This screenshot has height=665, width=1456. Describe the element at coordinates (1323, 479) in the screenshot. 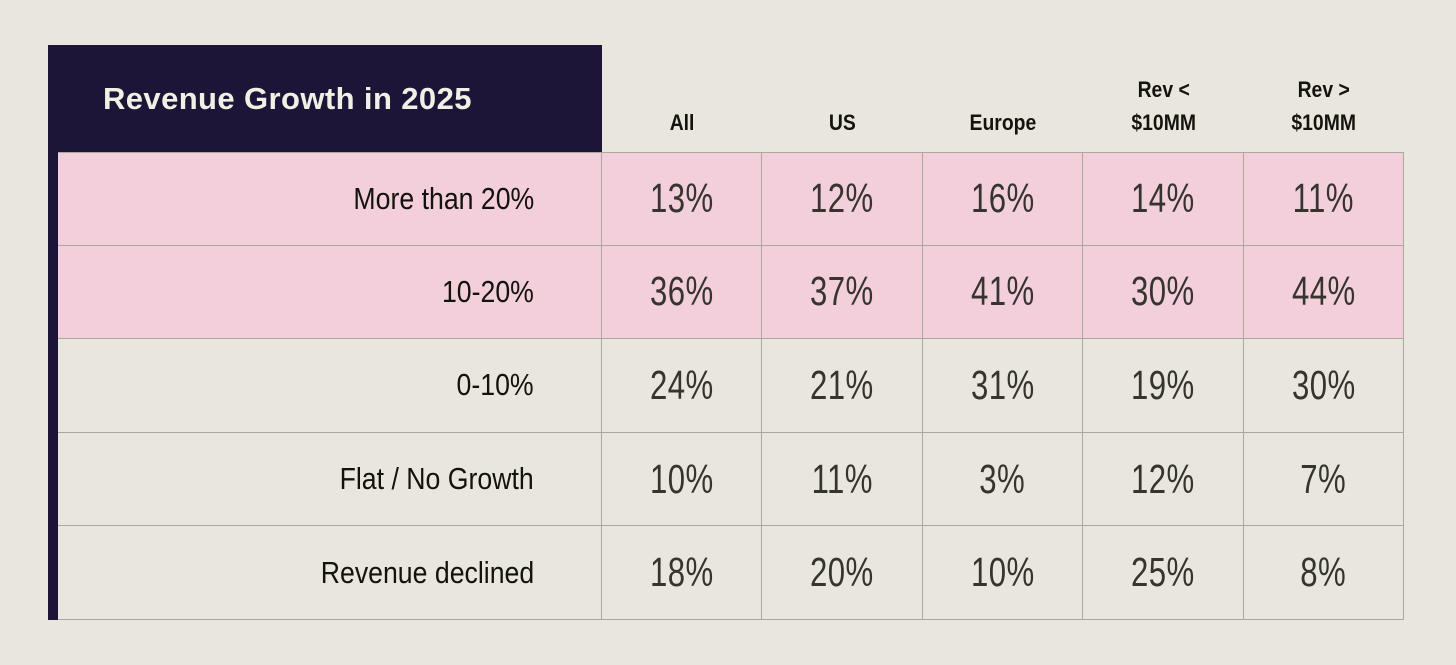

I see `data-cell: 7%` at that location.